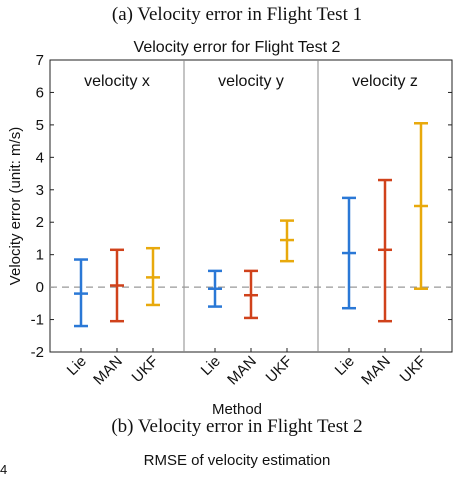 The width and height of the screenshot is (474, 477). I want to click on y-tick-label: 4, so click(40, 157).